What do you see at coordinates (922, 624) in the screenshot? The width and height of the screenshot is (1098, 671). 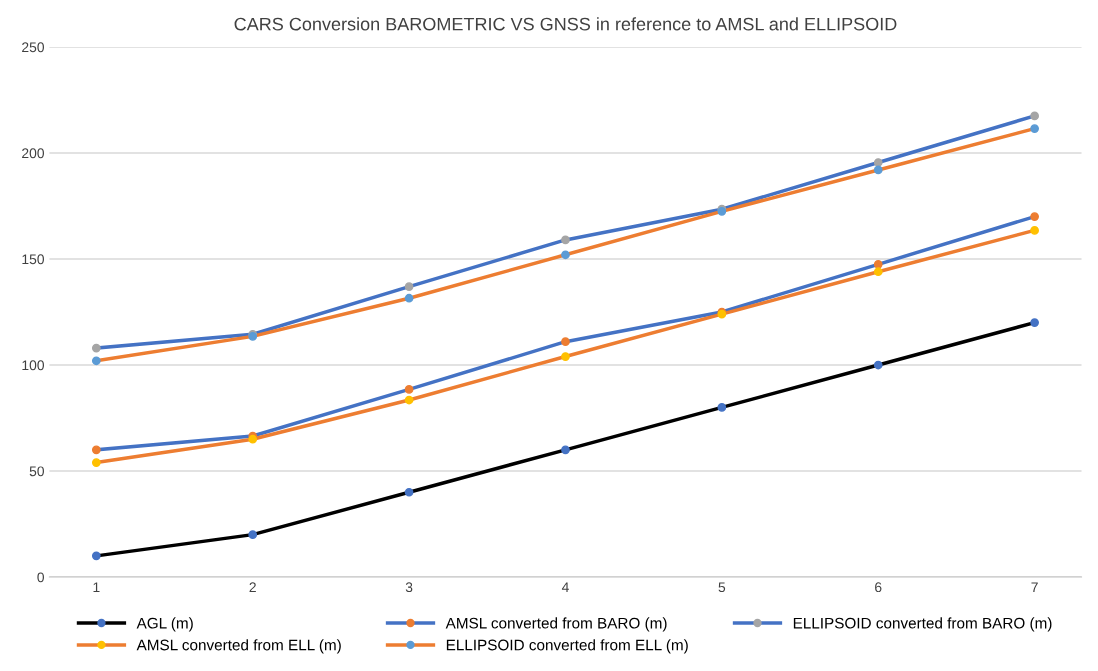 I see `legend-label: ELLIPSOID converted from BARO (m)` at bounding box center [922, 624].